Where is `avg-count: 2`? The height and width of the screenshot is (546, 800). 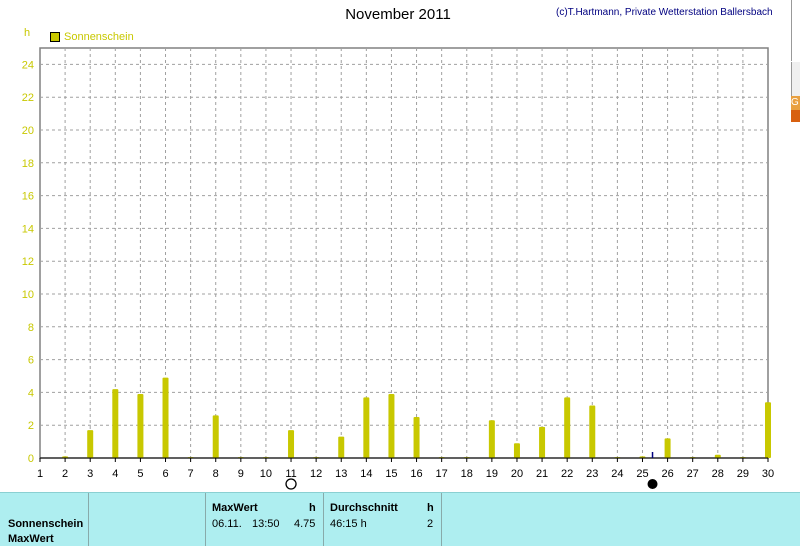
avg-count: 2 is located at coordinates (430, 524).